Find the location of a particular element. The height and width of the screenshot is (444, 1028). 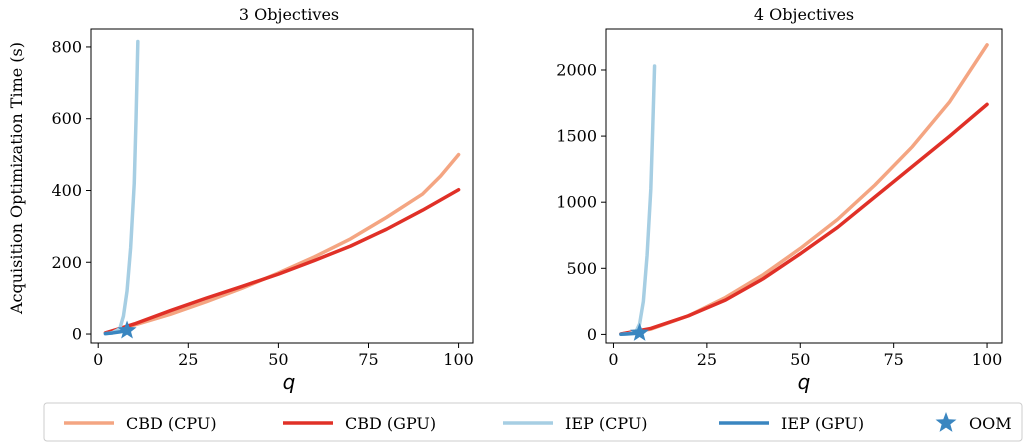

y-axis-label: Acquisition Optimization Time (s) is located at coordinates (16, 178).